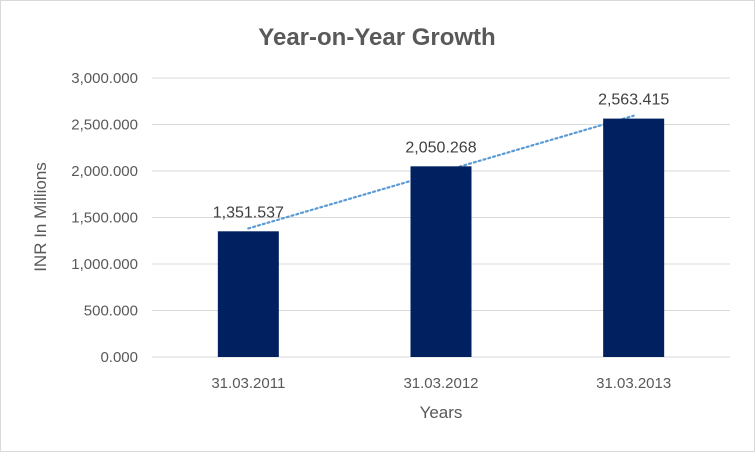  I want to click on y-tick-label: 1,500.000, so click(104, 218).